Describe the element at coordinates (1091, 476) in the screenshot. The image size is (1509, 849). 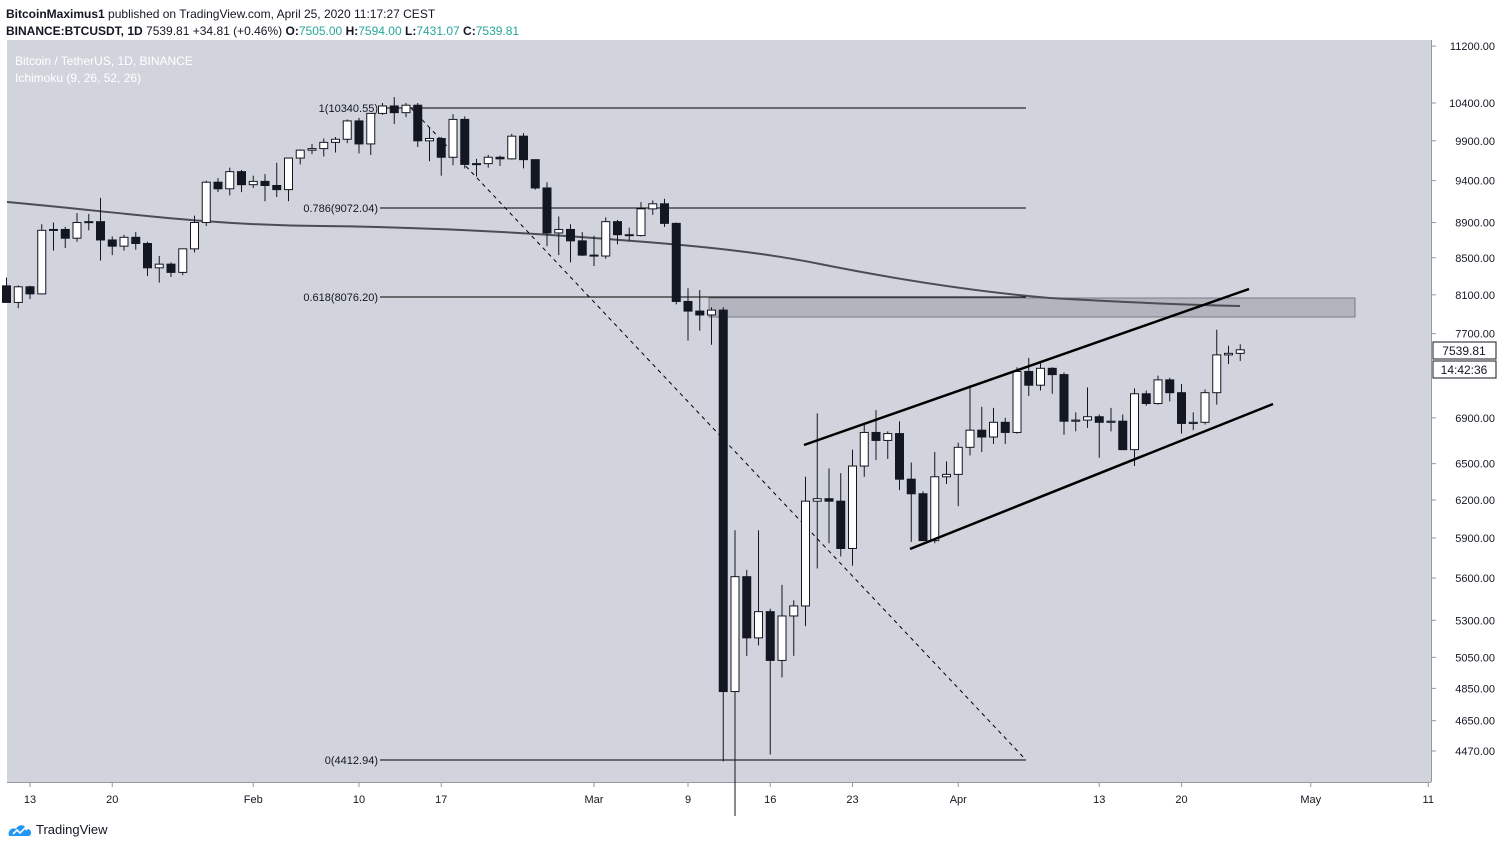
I see `channel-lower-trendline` at that location.